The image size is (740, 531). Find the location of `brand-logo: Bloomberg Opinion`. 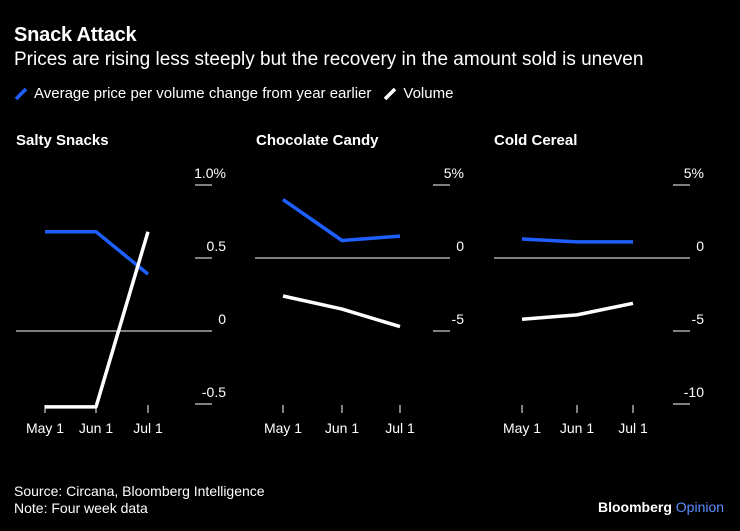

brand-logo: Bloomberg Opinion is located at coordinates (661, 507).